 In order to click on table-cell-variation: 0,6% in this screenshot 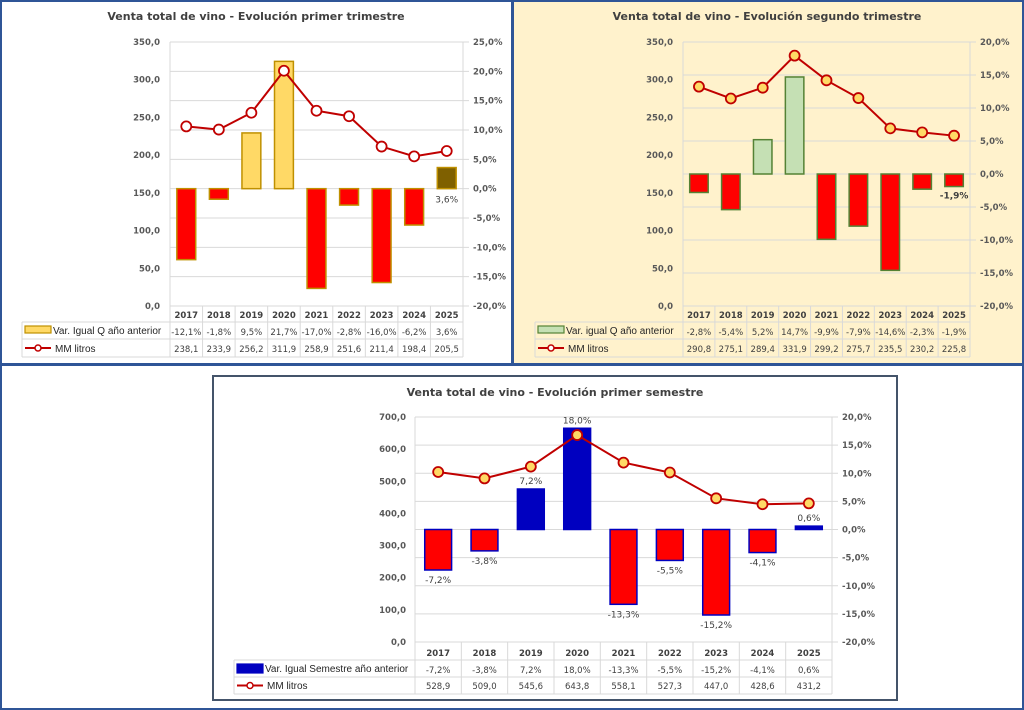, I will do `click(809, 671)`.